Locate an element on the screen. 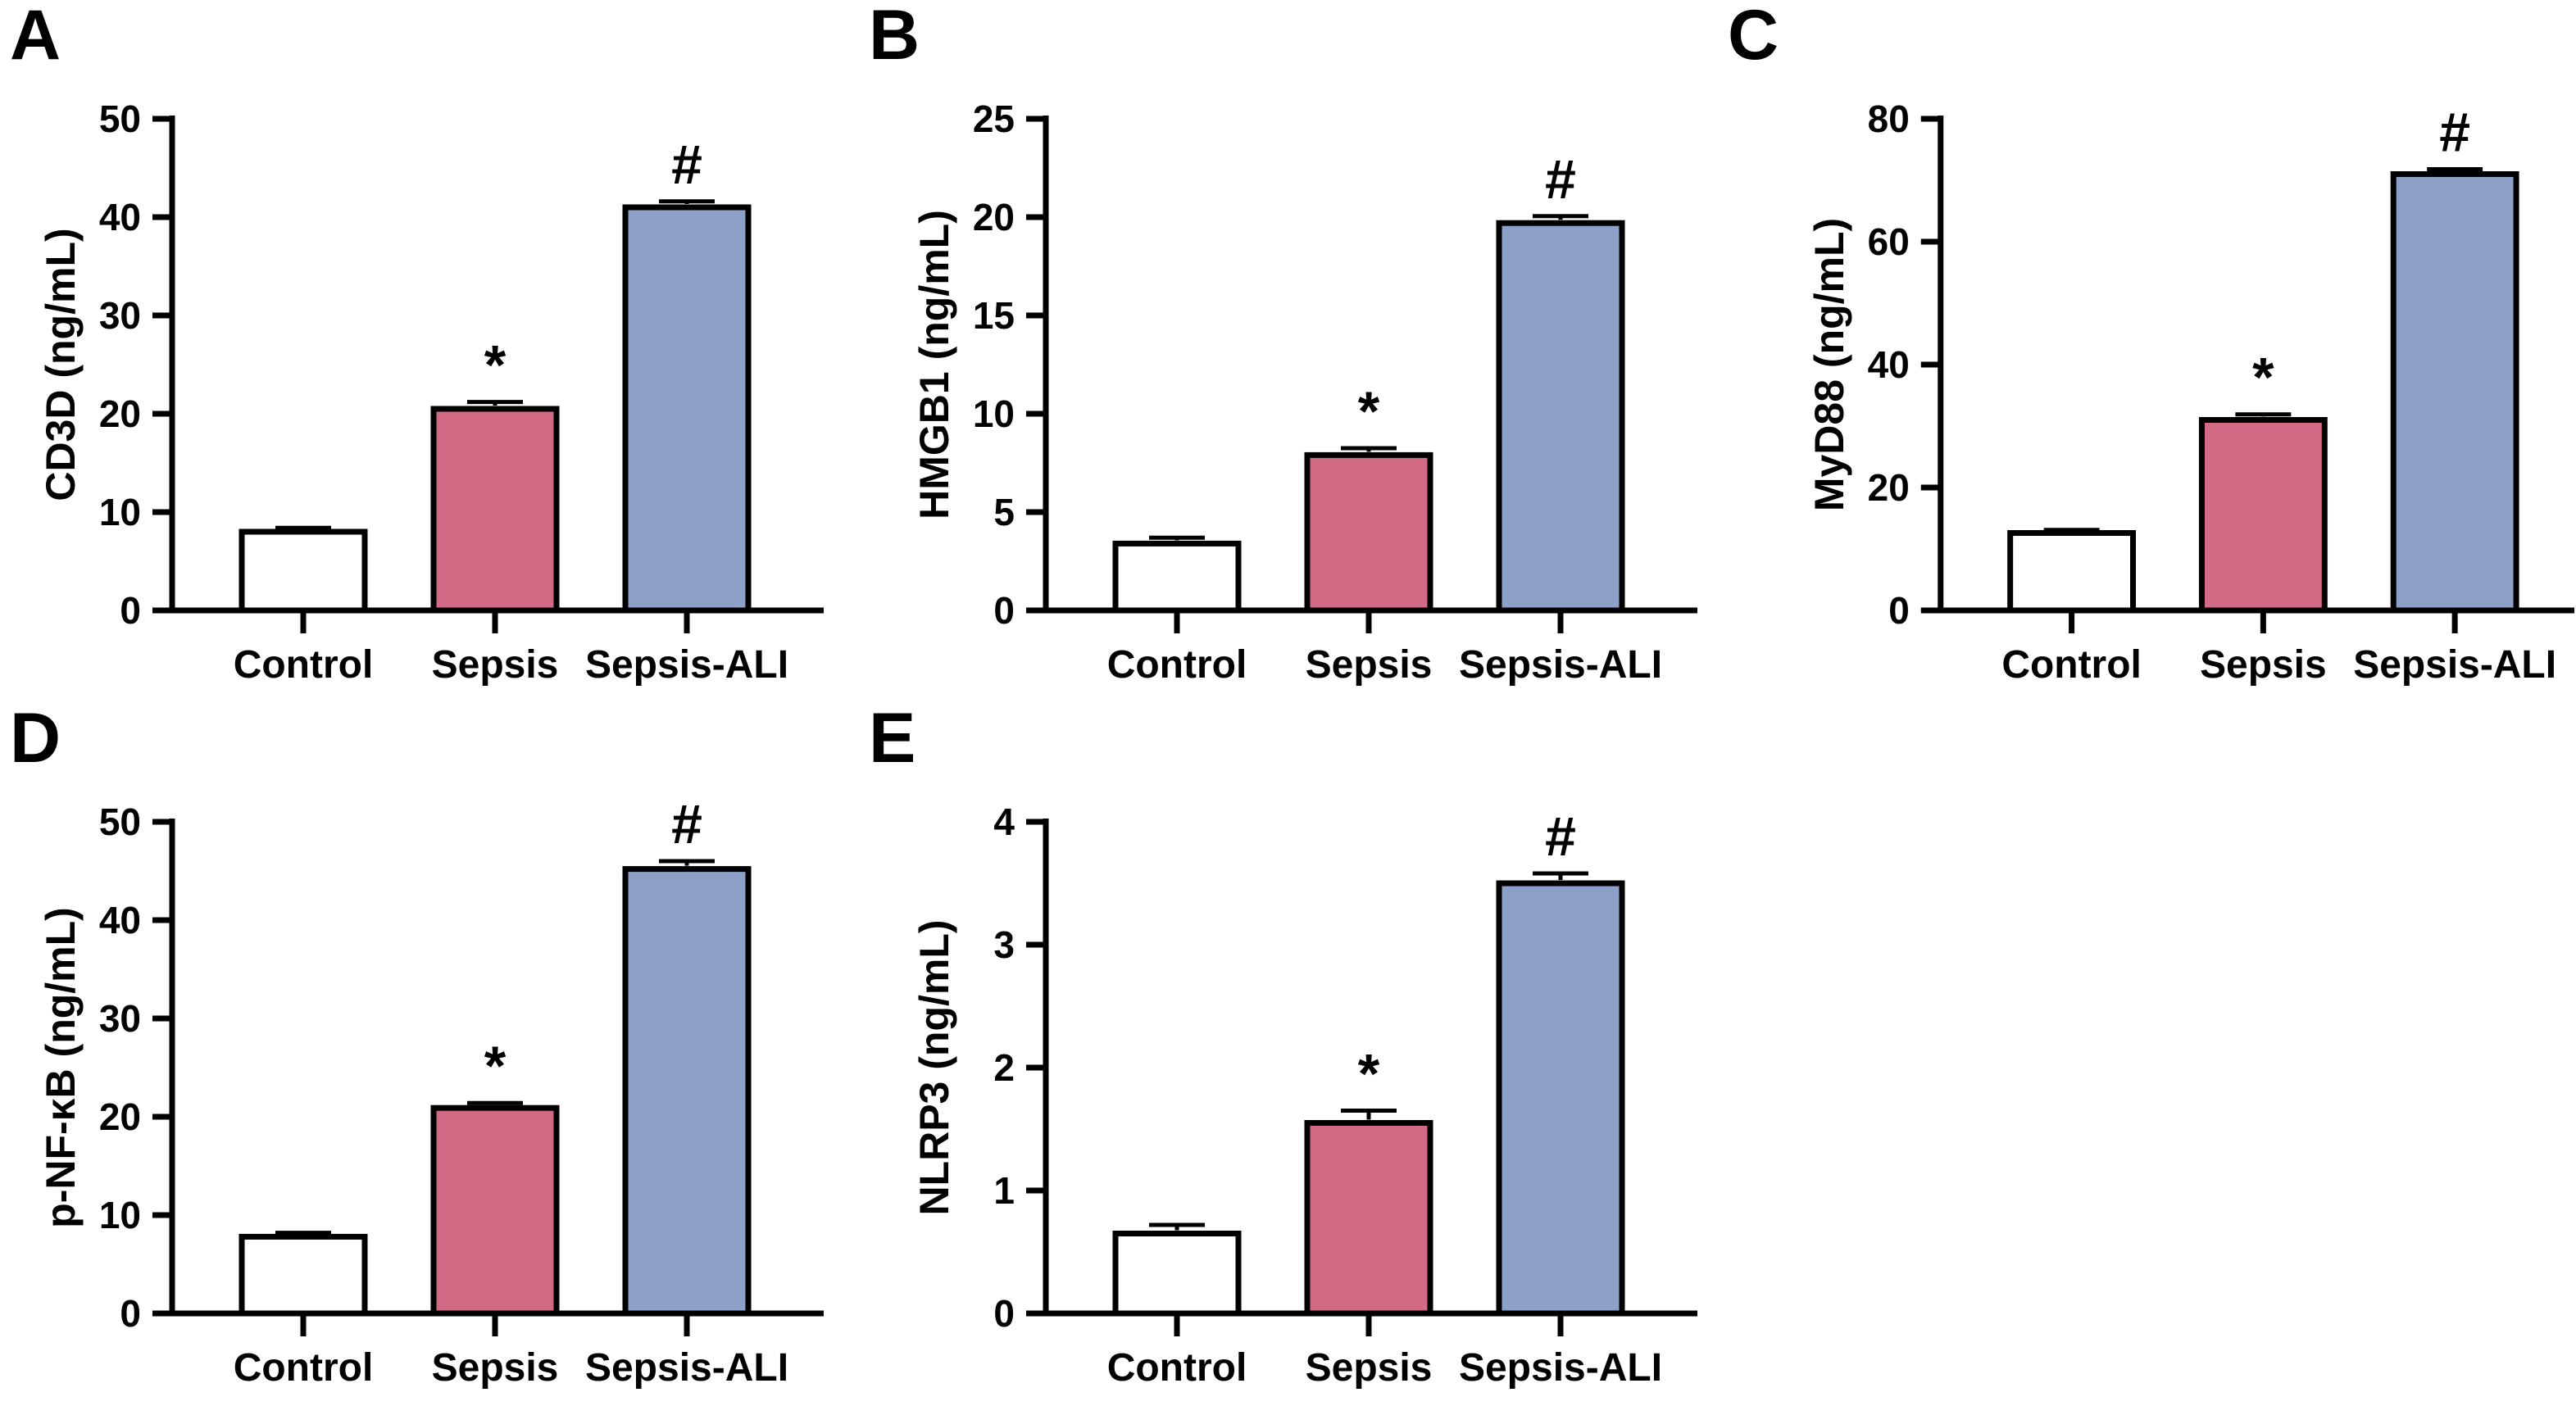  y-tick-label: 3 is located at coordinates (1004, 944).